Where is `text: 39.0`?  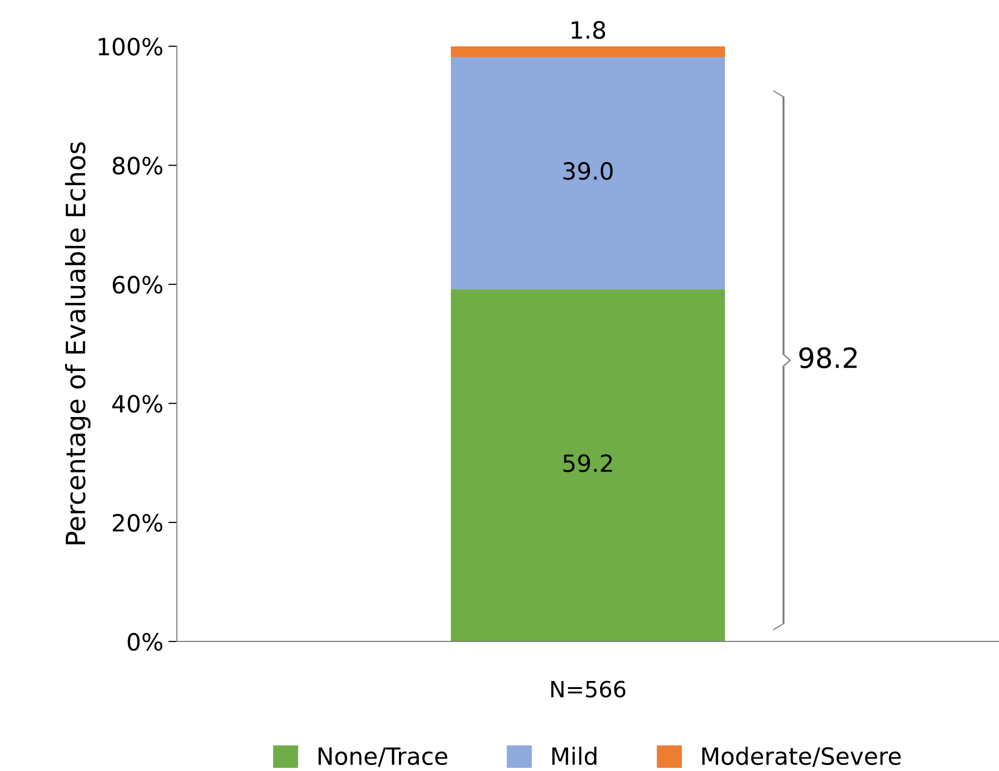 text: 39.0 is located at coordinates (588, 171).